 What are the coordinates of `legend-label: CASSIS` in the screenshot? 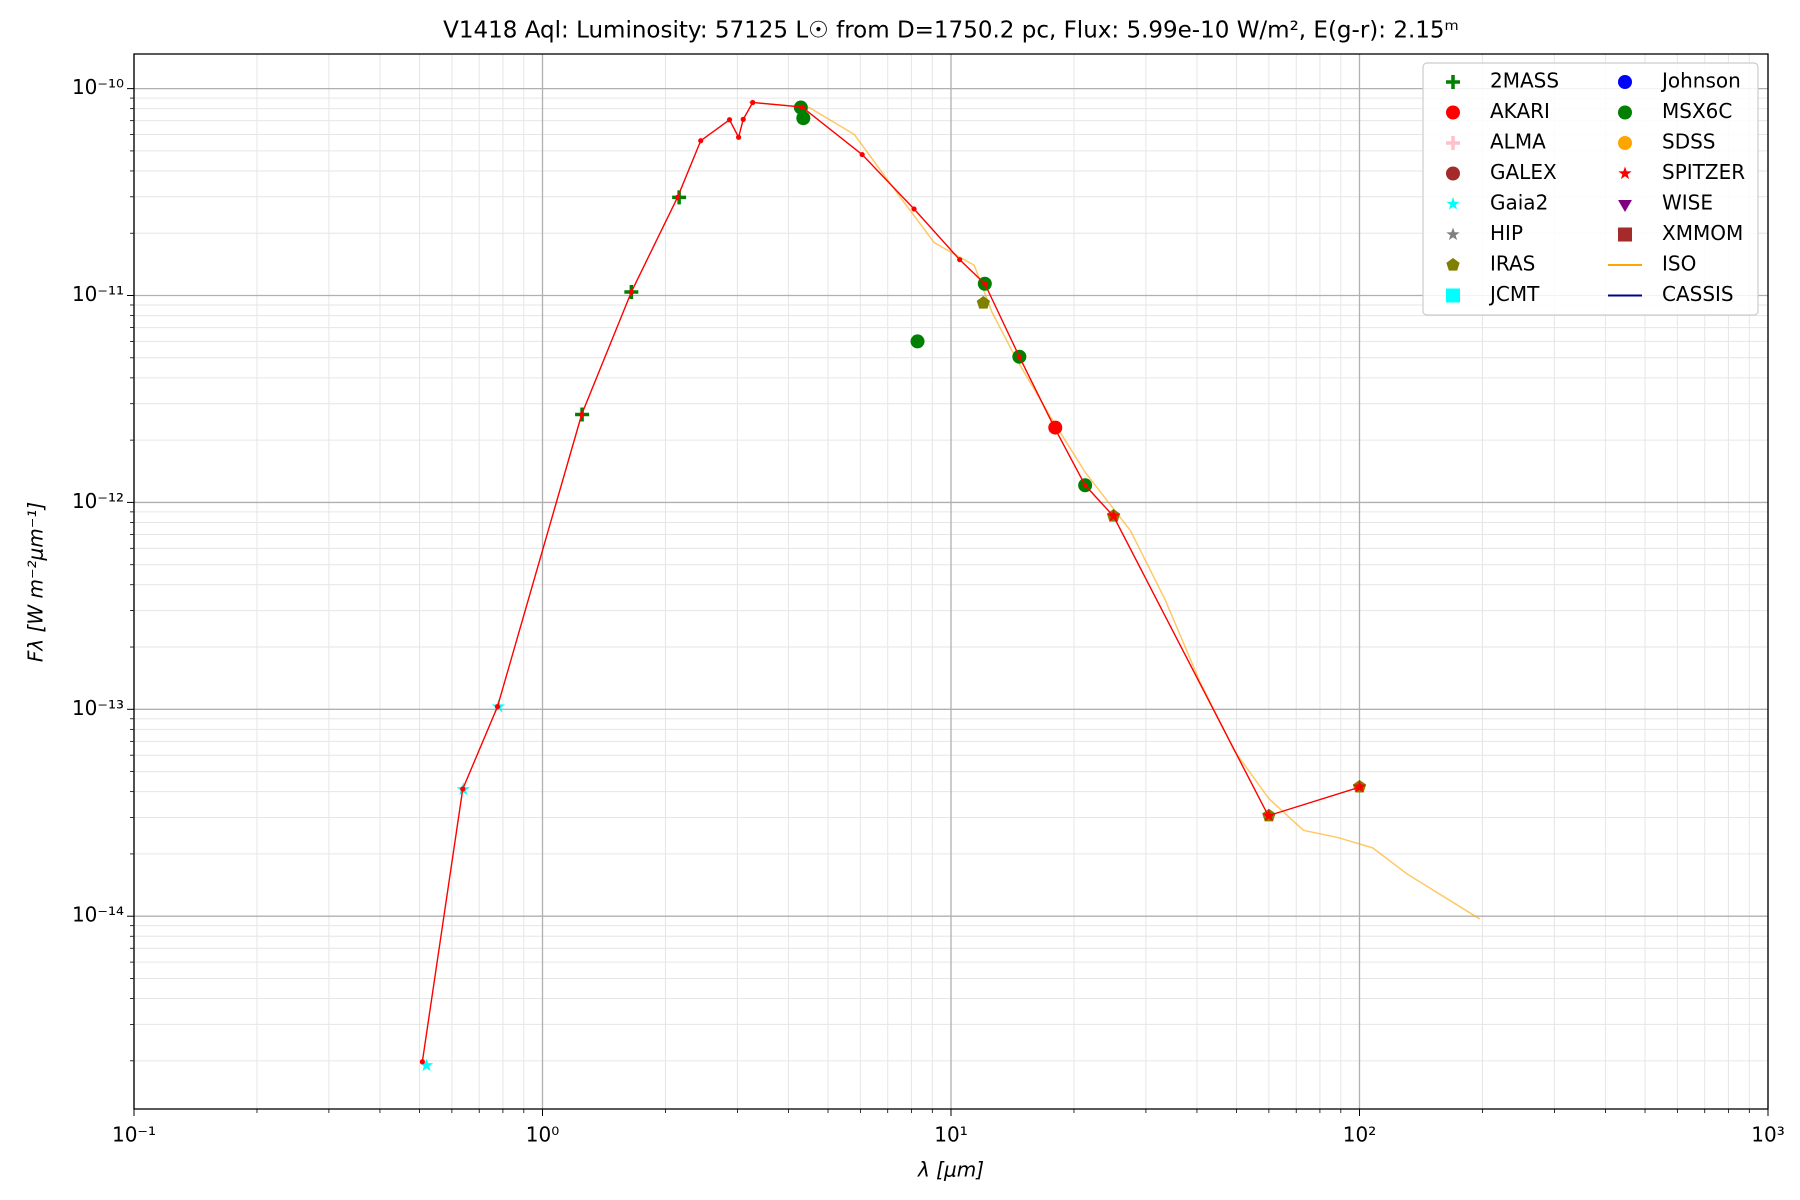 It's located at (1698, 294).